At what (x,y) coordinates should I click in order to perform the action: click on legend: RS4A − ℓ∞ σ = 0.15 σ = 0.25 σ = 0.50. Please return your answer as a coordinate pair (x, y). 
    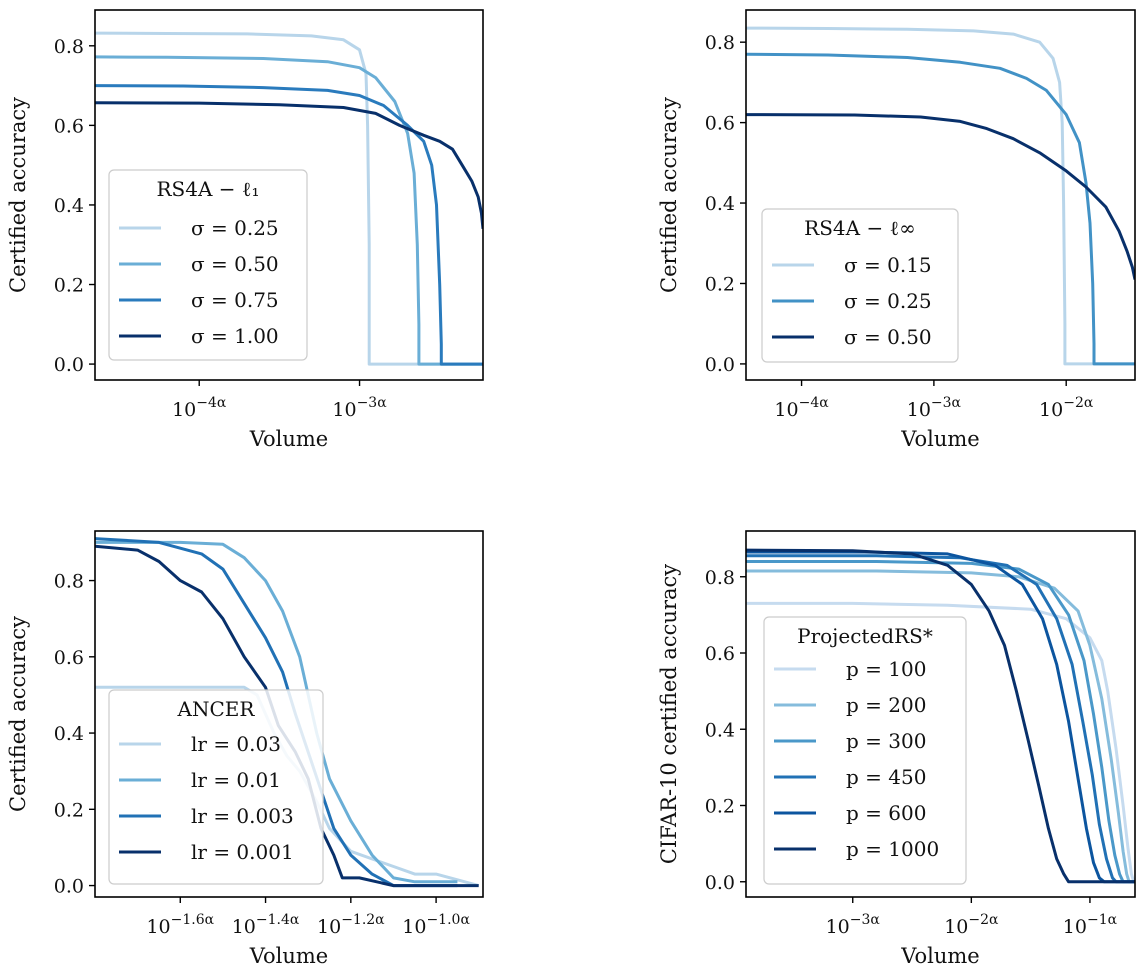
    Looking at the image, I should click on (860, 285).